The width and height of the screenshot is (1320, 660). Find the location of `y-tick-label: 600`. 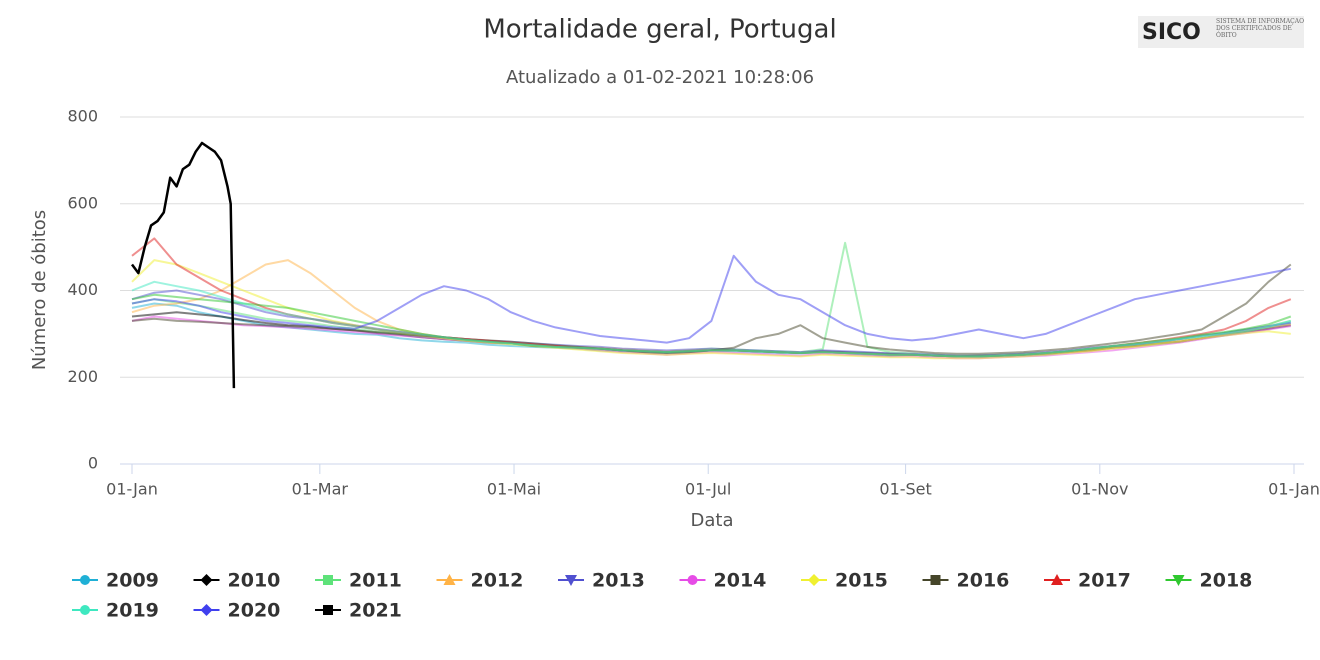

y-tick-label: 600 is located at coordinates (82, 202).